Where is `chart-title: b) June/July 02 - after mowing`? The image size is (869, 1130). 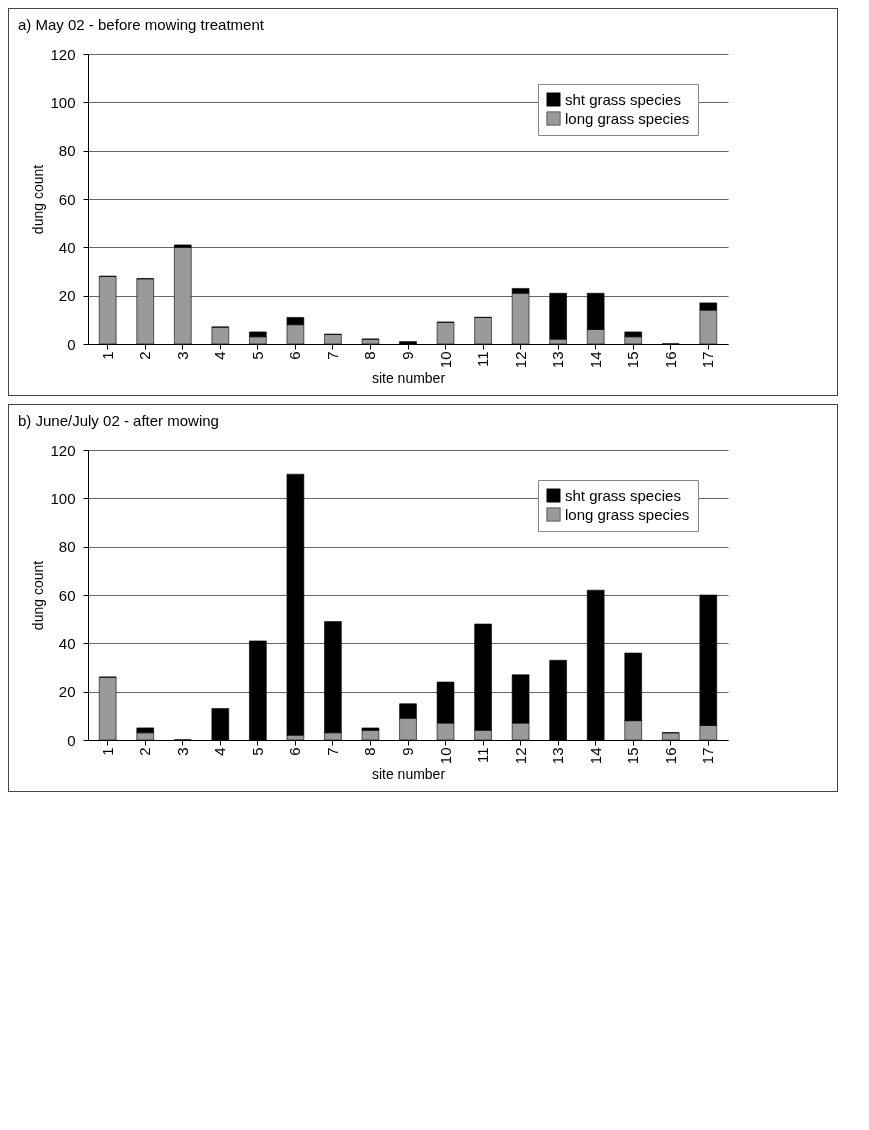 chart-title: b) June/July 02 - after mowing is located at coordinates (118, 420).